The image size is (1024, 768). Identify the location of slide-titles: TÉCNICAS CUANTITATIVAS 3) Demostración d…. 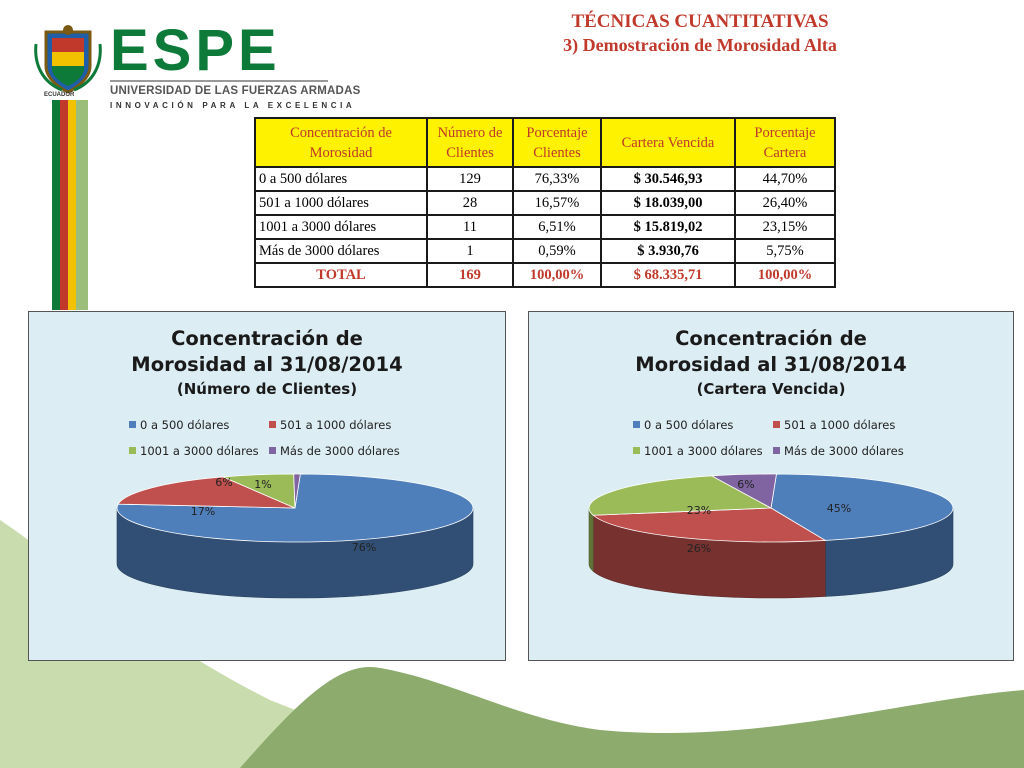
(700, 33).